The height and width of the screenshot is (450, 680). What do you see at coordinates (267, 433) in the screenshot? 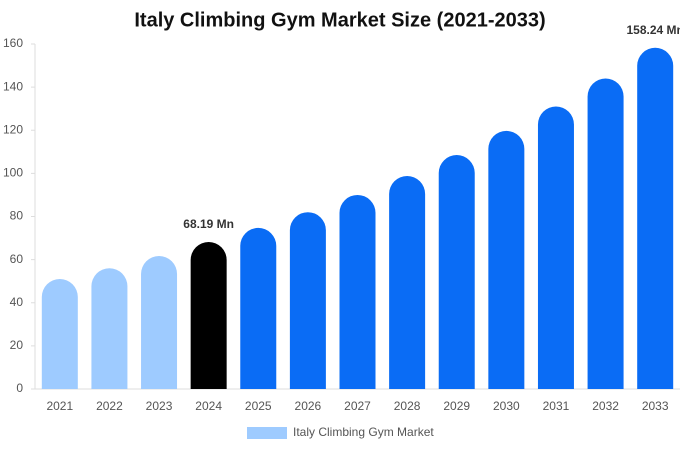
I see `legend-swatch` at bounding box center [267, 433].